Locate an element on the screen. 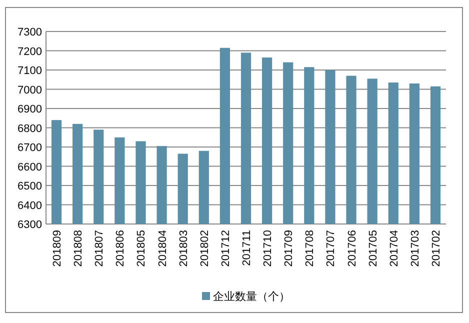 This screenshot has height=323, width=469. y-tick-label: 7200 is located at coordinates (30, 52).